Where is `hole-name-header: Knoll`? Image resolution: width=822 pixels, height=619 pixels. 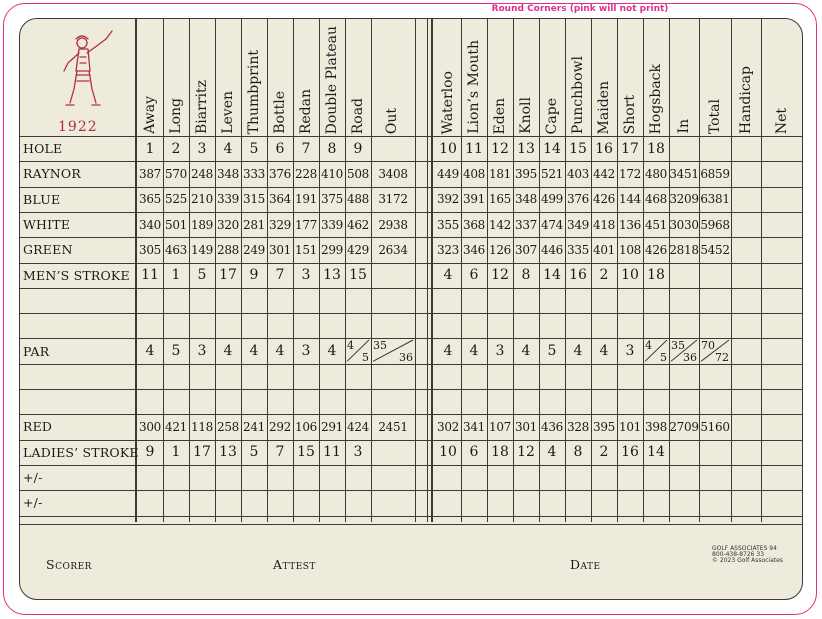 hole-name-header: Knoll is located at coordinates (526, 76).